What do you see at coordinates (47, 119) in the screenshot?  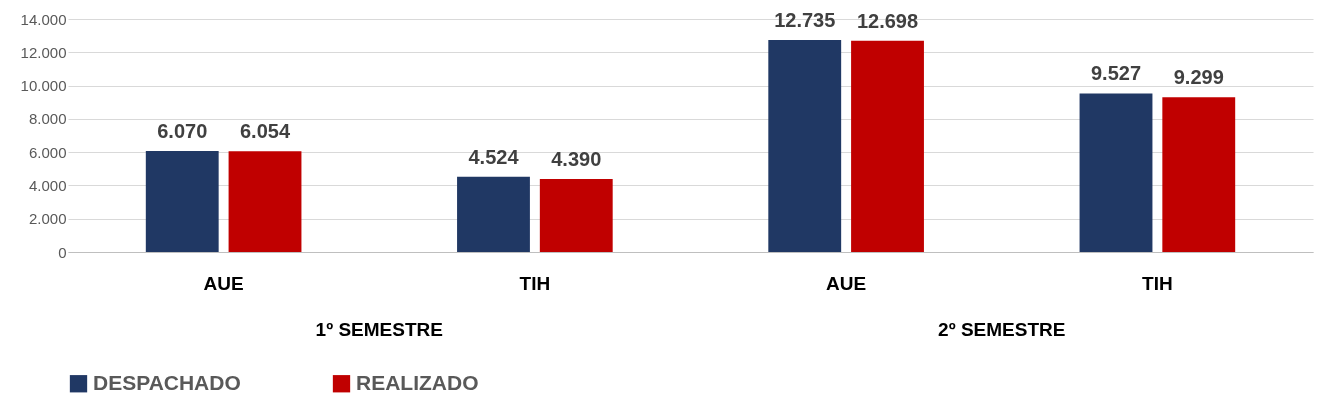 I see `y-tick-label: 8.000` at bounding box center [47, 119].